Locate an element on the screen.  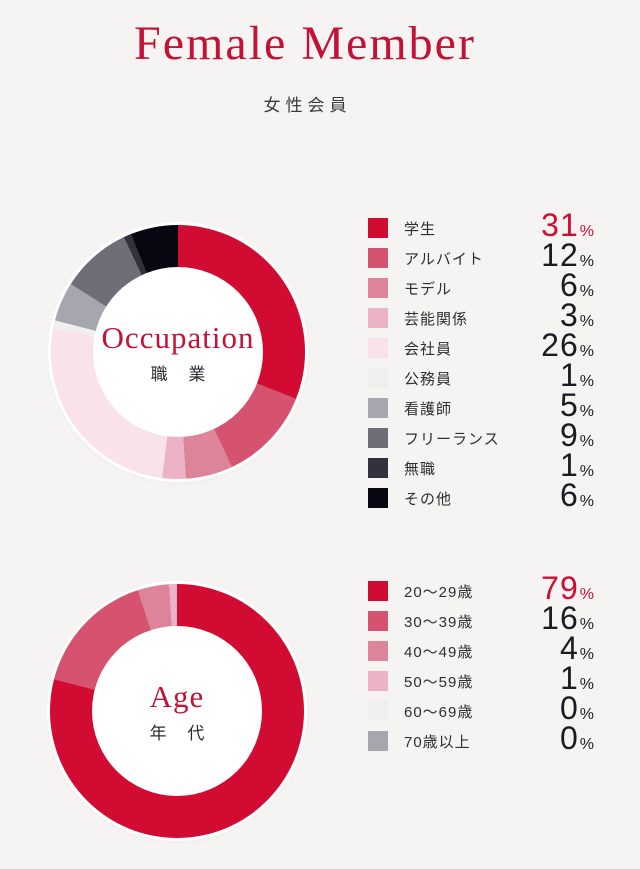
occupation-donut-wrap: Occupation 職 業 is located at coordinates (178, 352).